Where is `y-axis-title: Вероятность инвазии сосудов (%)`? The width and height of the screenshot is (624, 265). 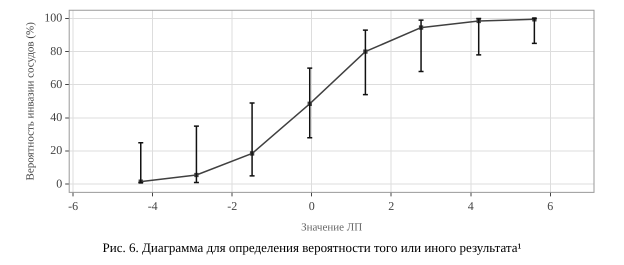
y-axis-title: Вероятность инвазии сосудов (%) is located at coordinates (30, 101).